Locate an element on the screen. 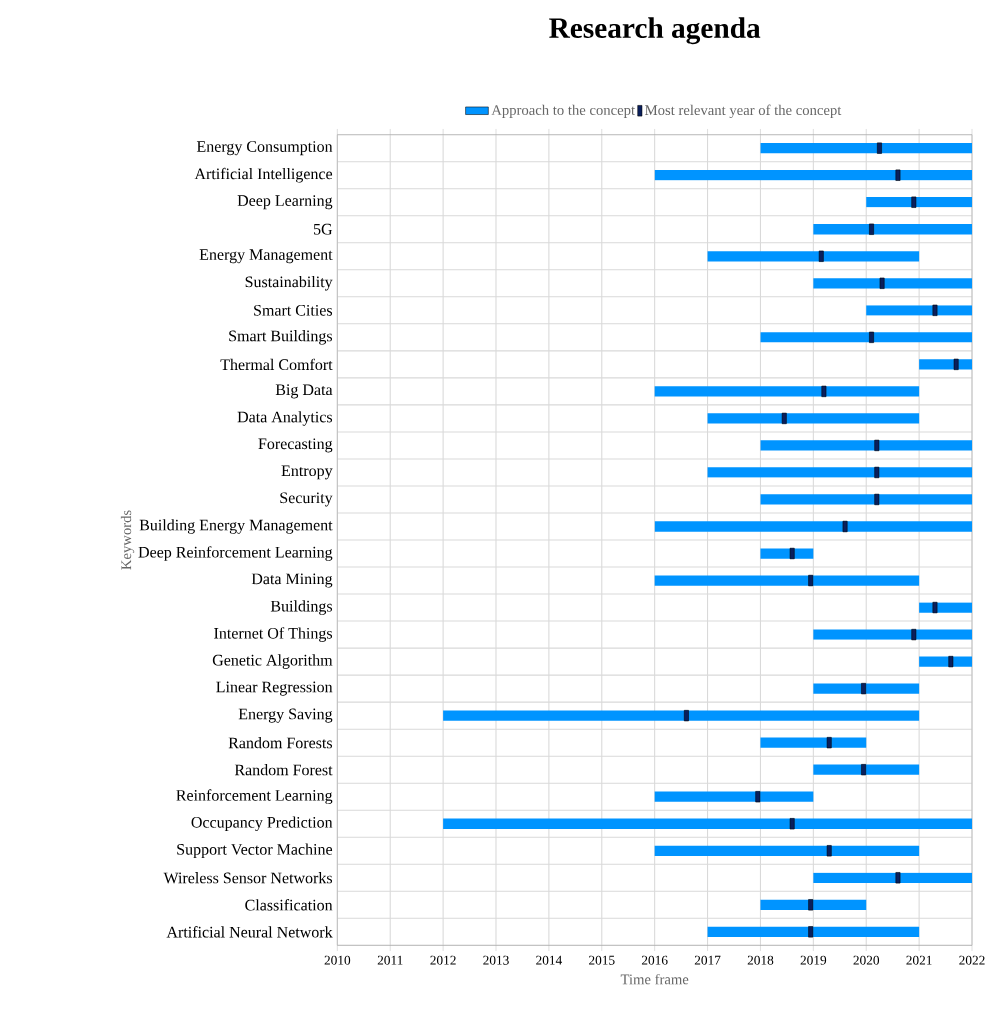 The width and height of the screenshot is (1008, 1010). y-tick-label: Deep Reinforcement Learning is located at coordinates (235, 553).